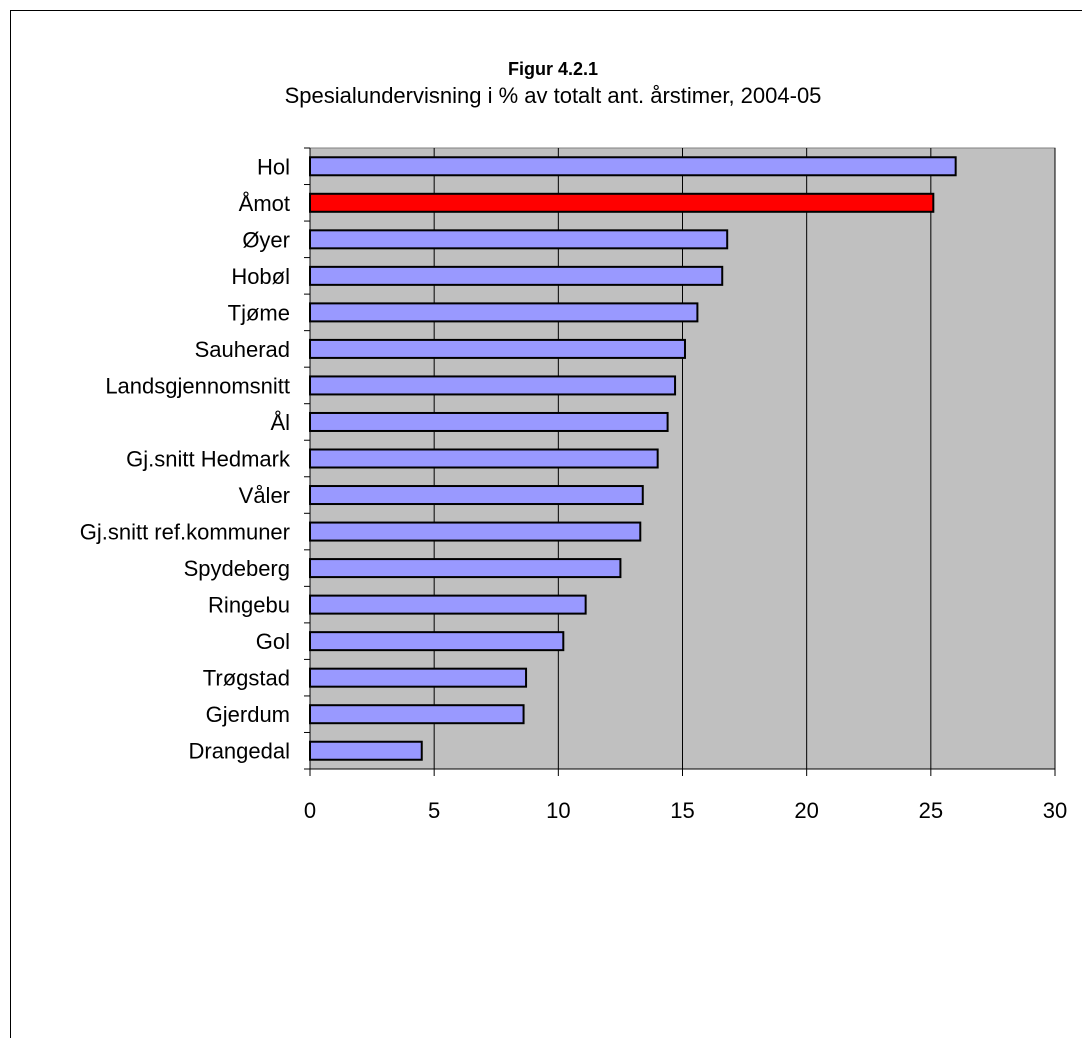  Describe the element at coordinates (246, 678) in the screenshot. I see `category-label: Trøgstad` at that location.